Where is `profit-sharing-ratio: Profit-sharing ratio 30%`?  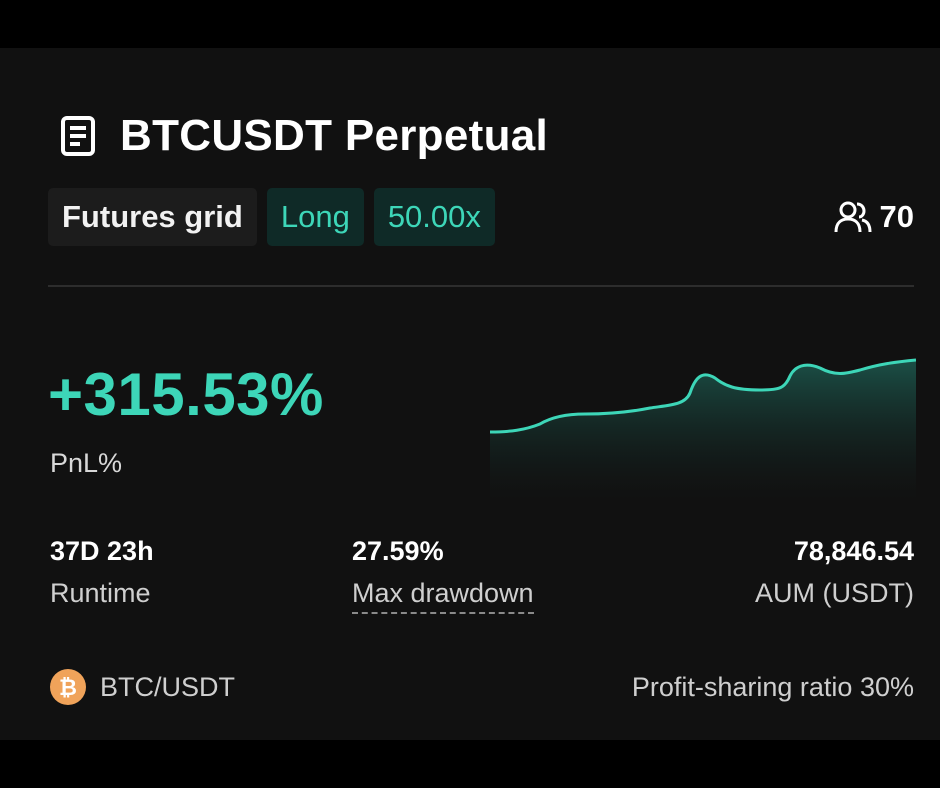
profit-sharing-ratio: Profit-sharing ratio 30% is located at coordinates (772, 687).